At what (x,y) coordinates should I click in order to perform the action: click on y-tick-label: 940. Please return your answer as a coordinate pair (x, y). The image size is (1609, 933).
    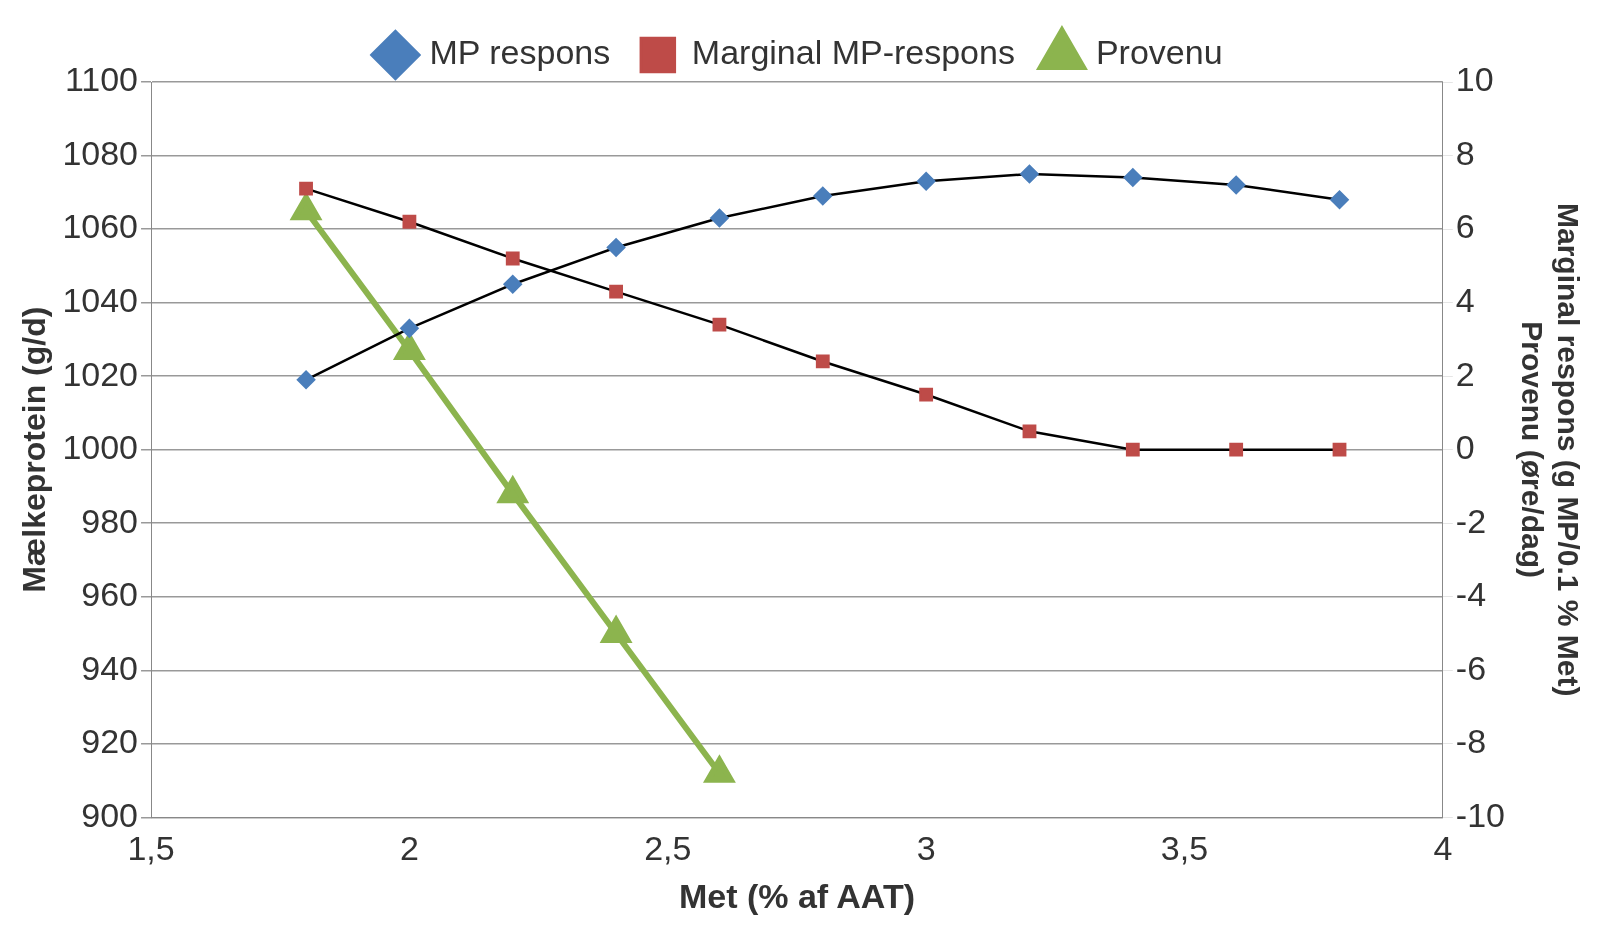
    Looking at the image, I should click on (110, 667).